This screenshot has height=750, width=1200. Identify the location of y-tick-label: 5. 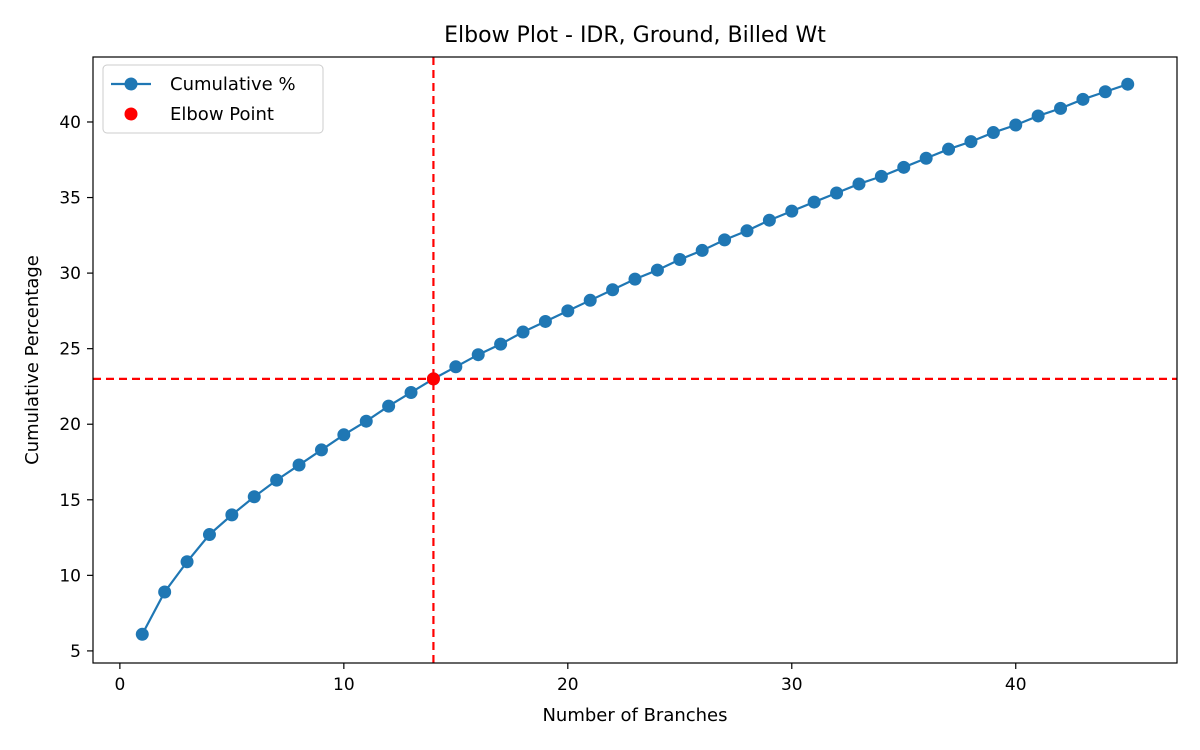
(75, 652).